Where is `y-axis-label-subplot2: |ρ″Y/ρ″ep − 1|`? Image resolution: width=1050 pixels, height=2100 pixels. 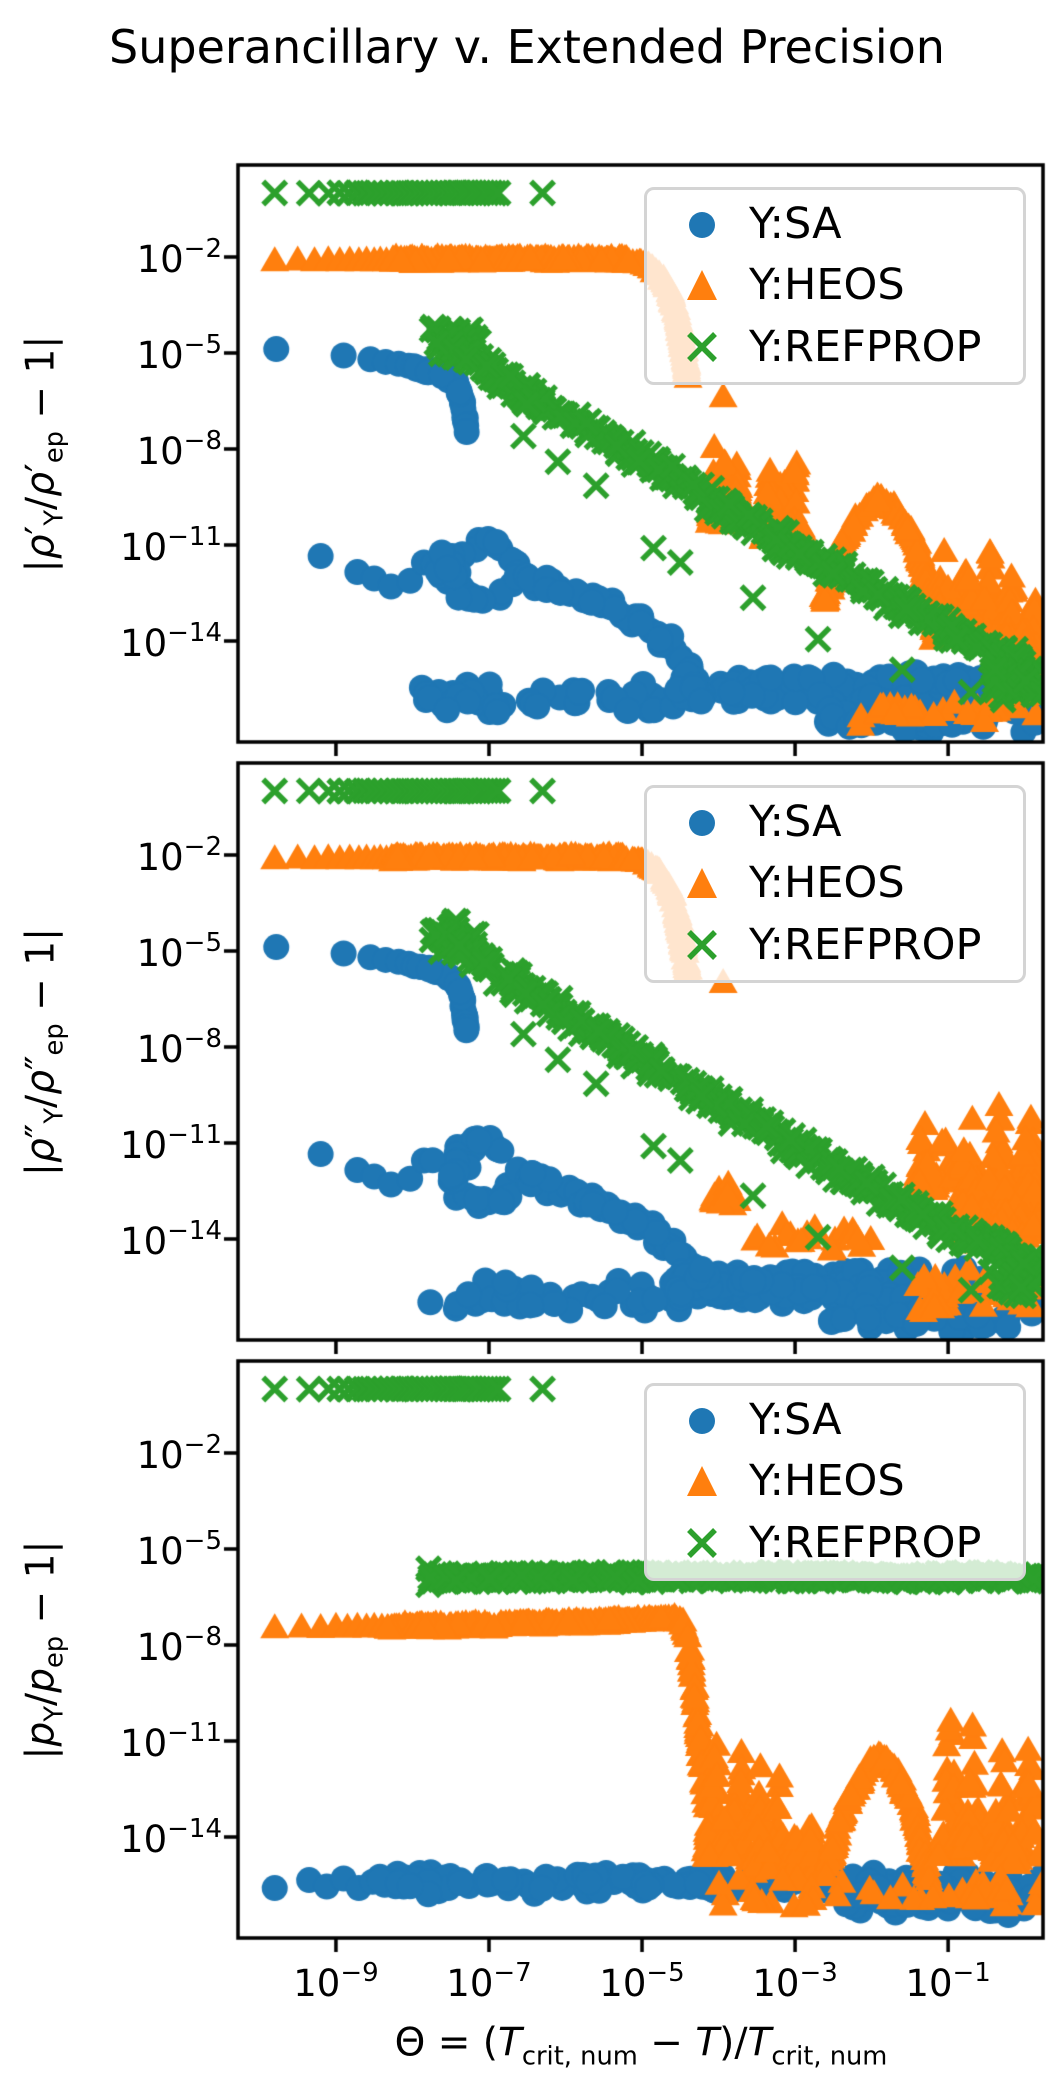 y-axis-label-subplot2: |ρ″Y/ρ″ep − 1| is located at coordinates (44, 1051).